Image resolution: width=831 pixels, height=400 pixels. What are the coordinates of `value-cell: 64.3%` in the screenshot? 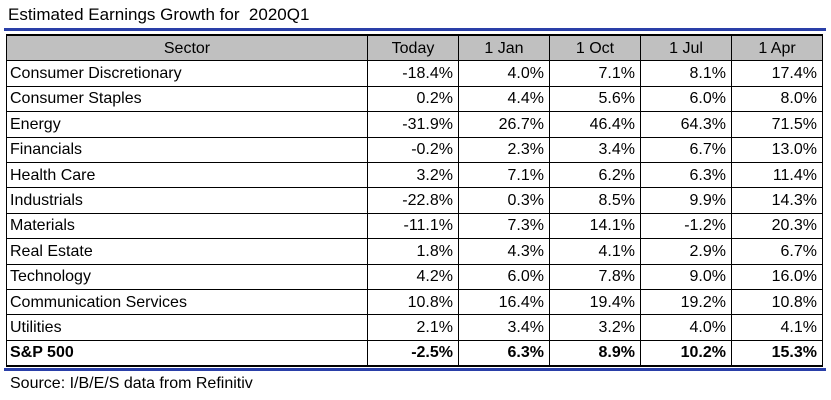 It's located at (686, 124).